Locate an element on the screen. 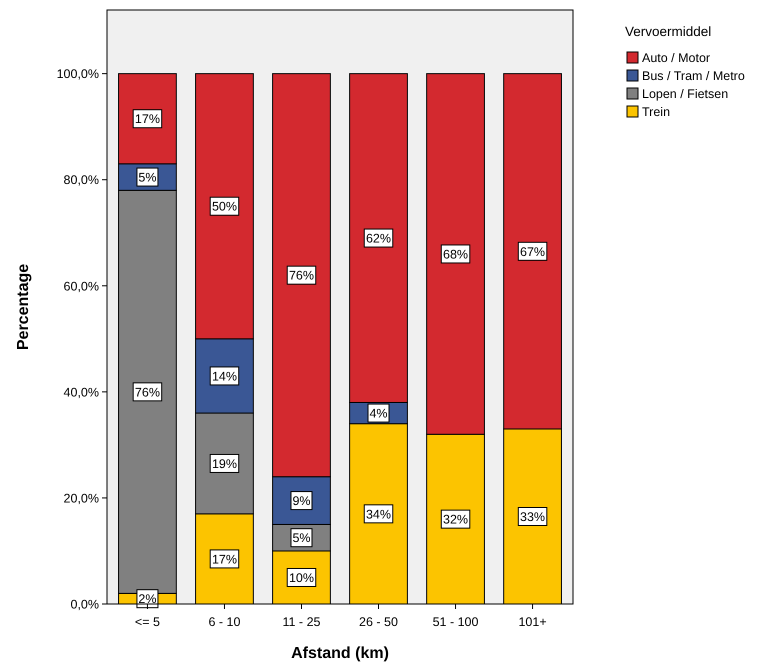  data-label: 2% is located at coordinates (147, 599).